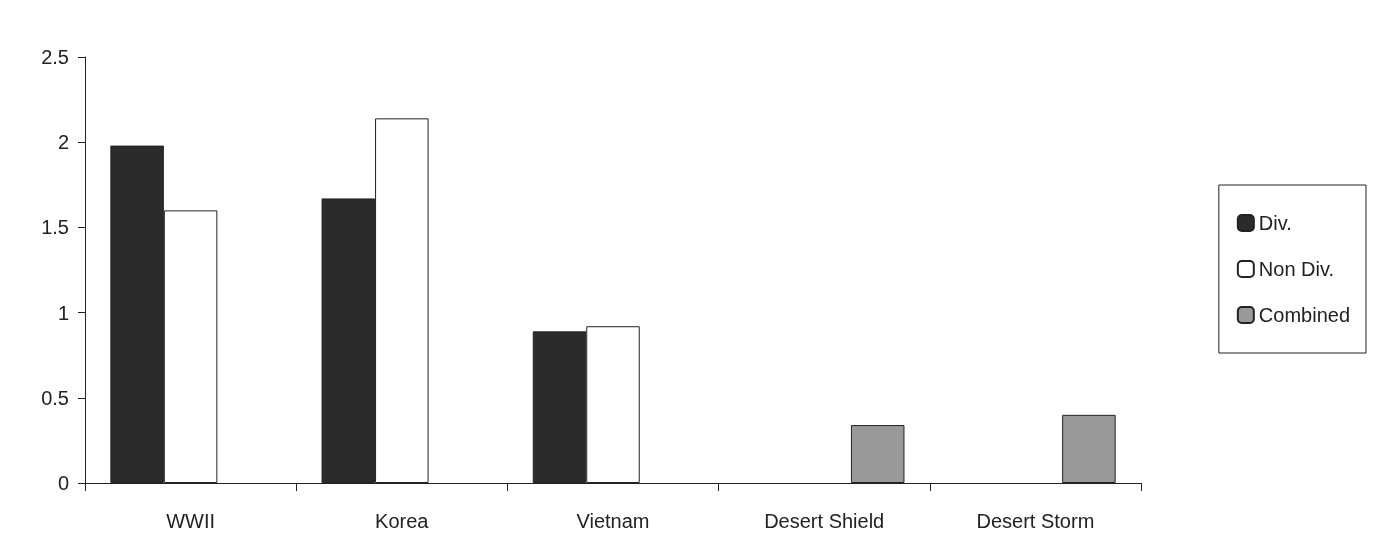 The height and width of the screenshot is (538, 1381). I want to click on y-tick-label: 0.5, so click(55, 397).